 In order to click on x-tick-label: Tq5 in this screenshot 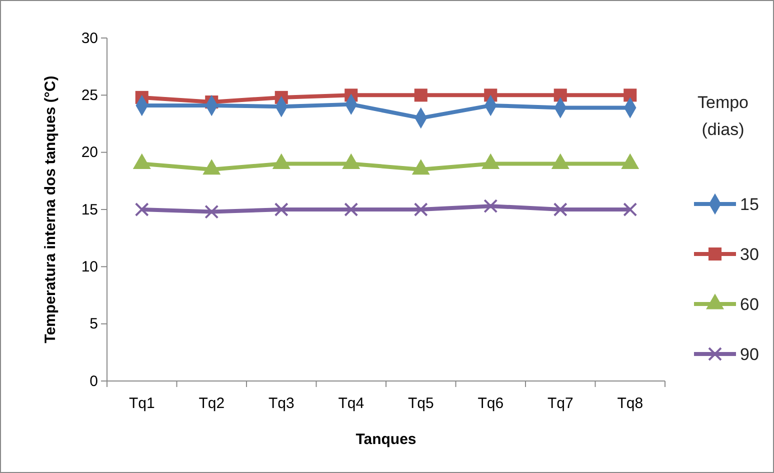, I will do `click(421, 403)`.